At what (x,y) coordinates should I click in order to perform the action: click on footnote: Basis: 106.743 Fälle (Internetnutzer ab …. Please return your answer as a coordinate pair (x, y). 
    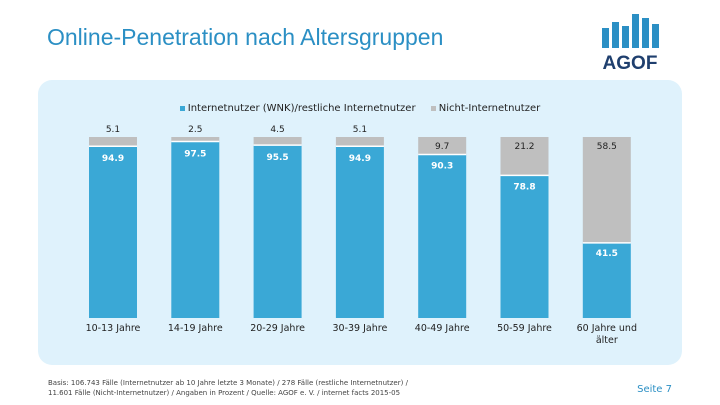
    Looking at the image, I should click on (228, 388).